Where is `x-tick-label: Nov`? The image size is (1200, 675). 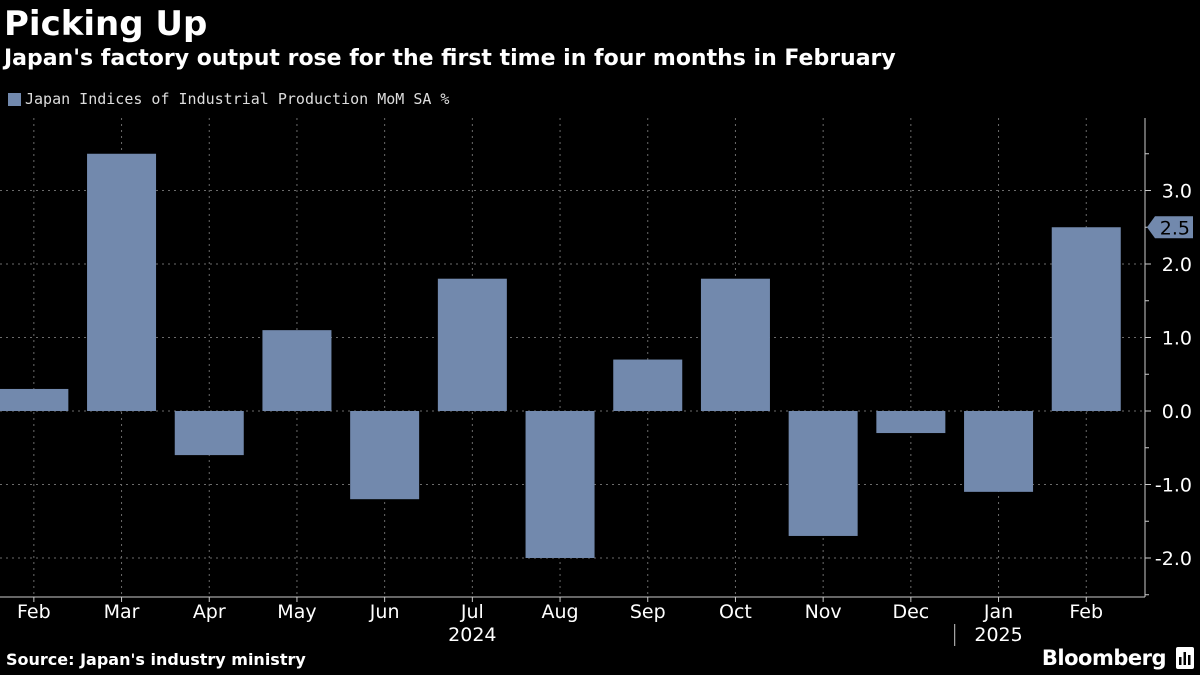
x-tick-label: Nov is located at coordinates (823, 612).